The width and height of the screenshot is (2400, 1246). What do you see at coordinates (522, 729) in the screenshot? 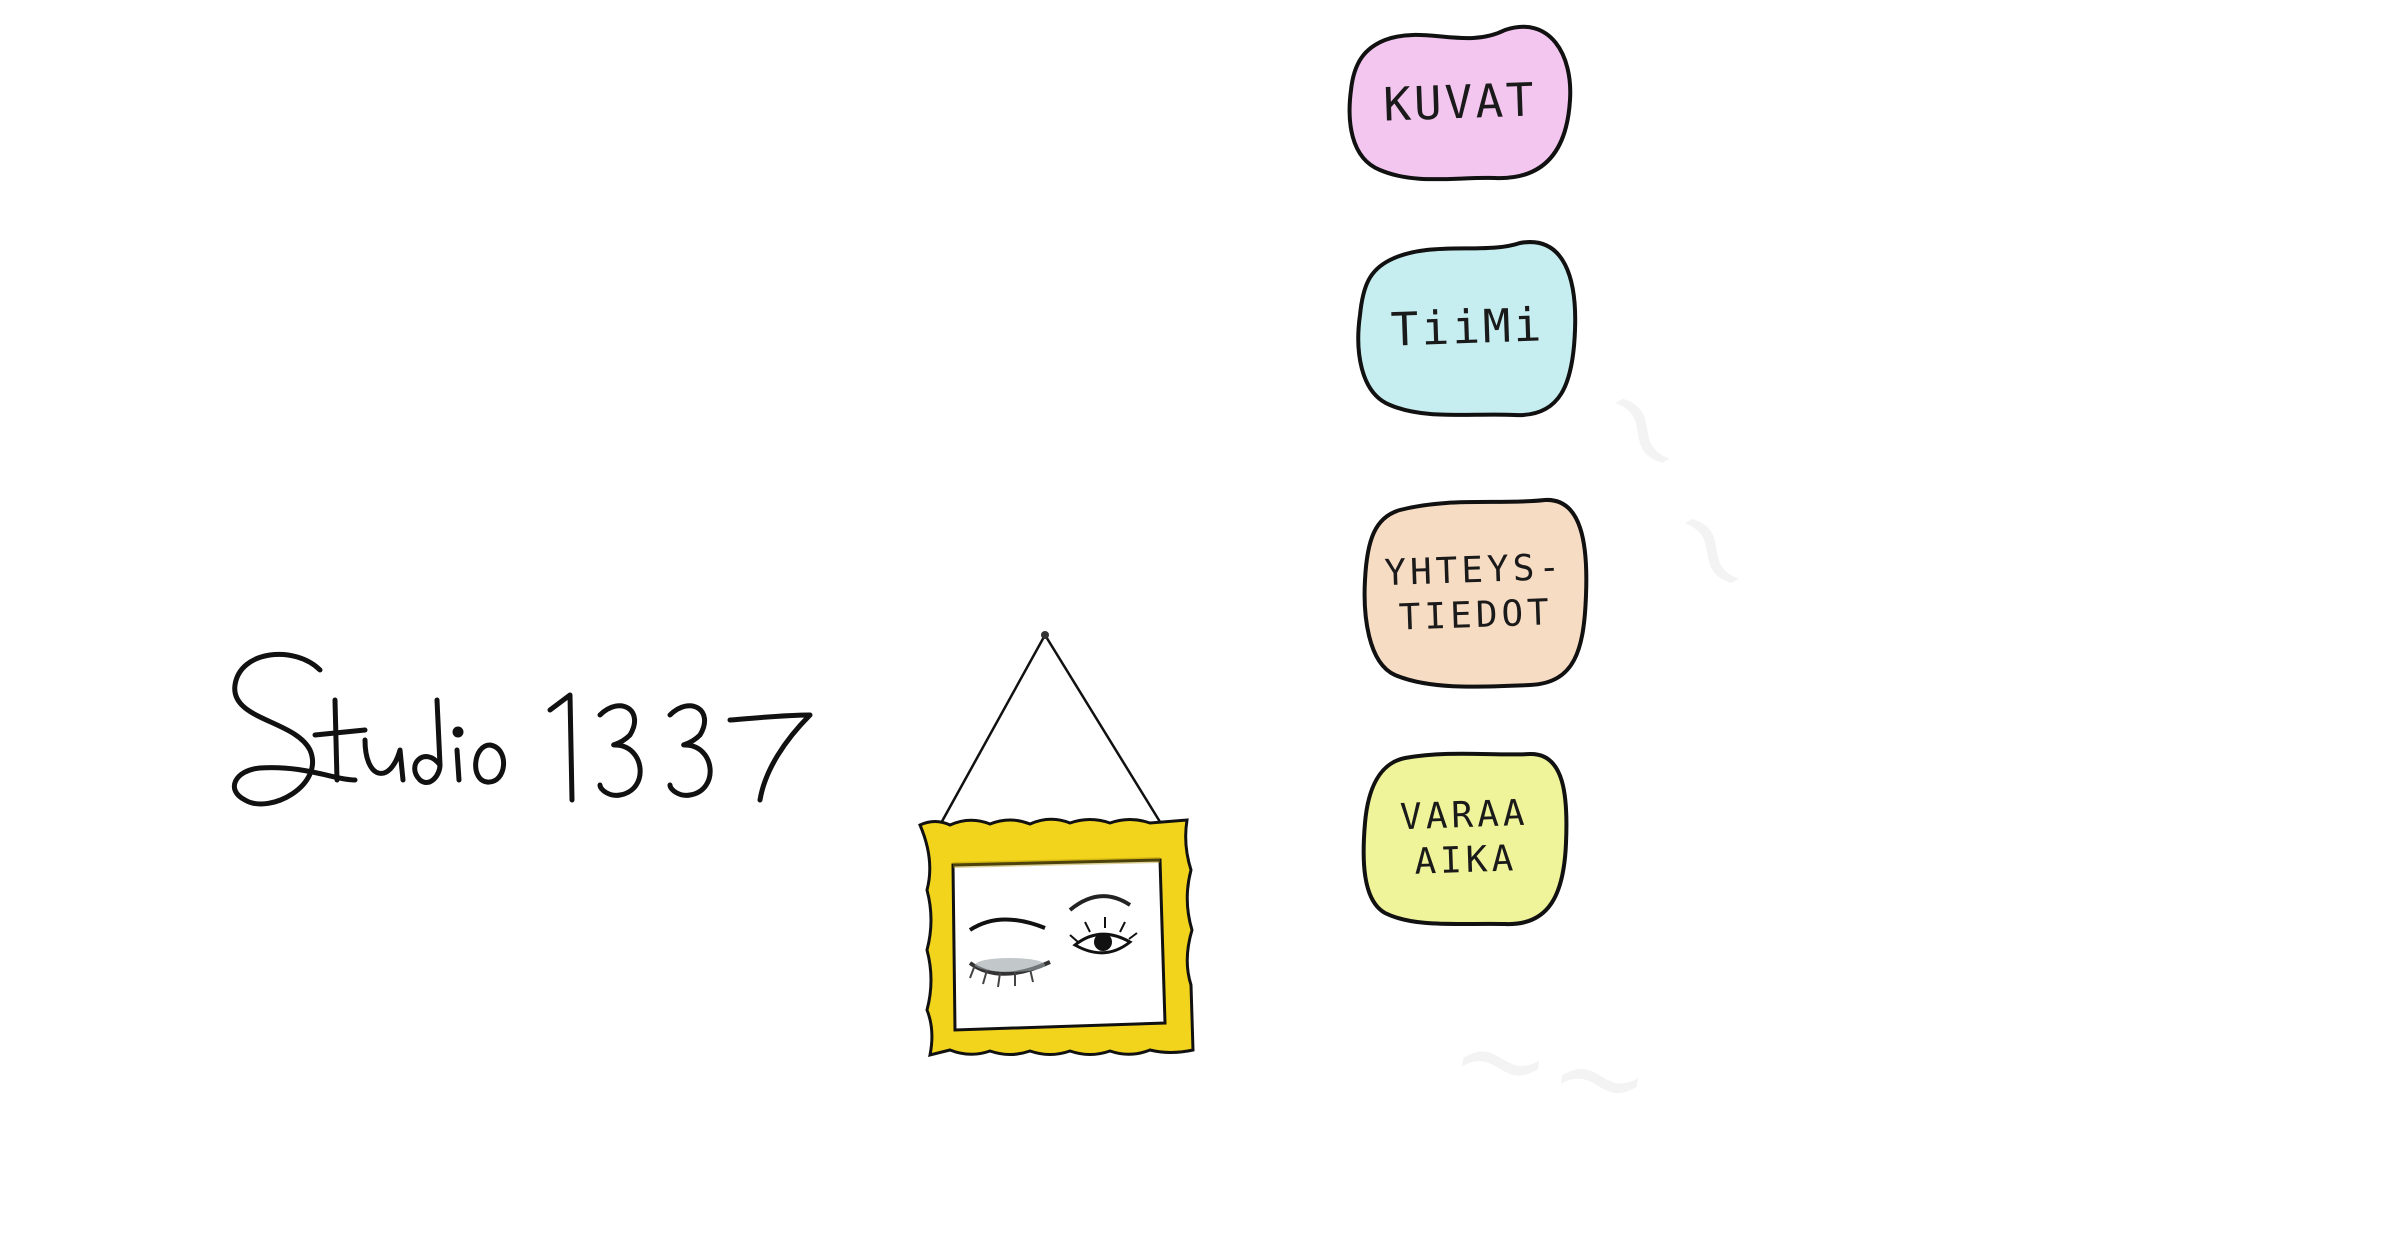
I see `studio-logo` at bounding box center [522, 729].